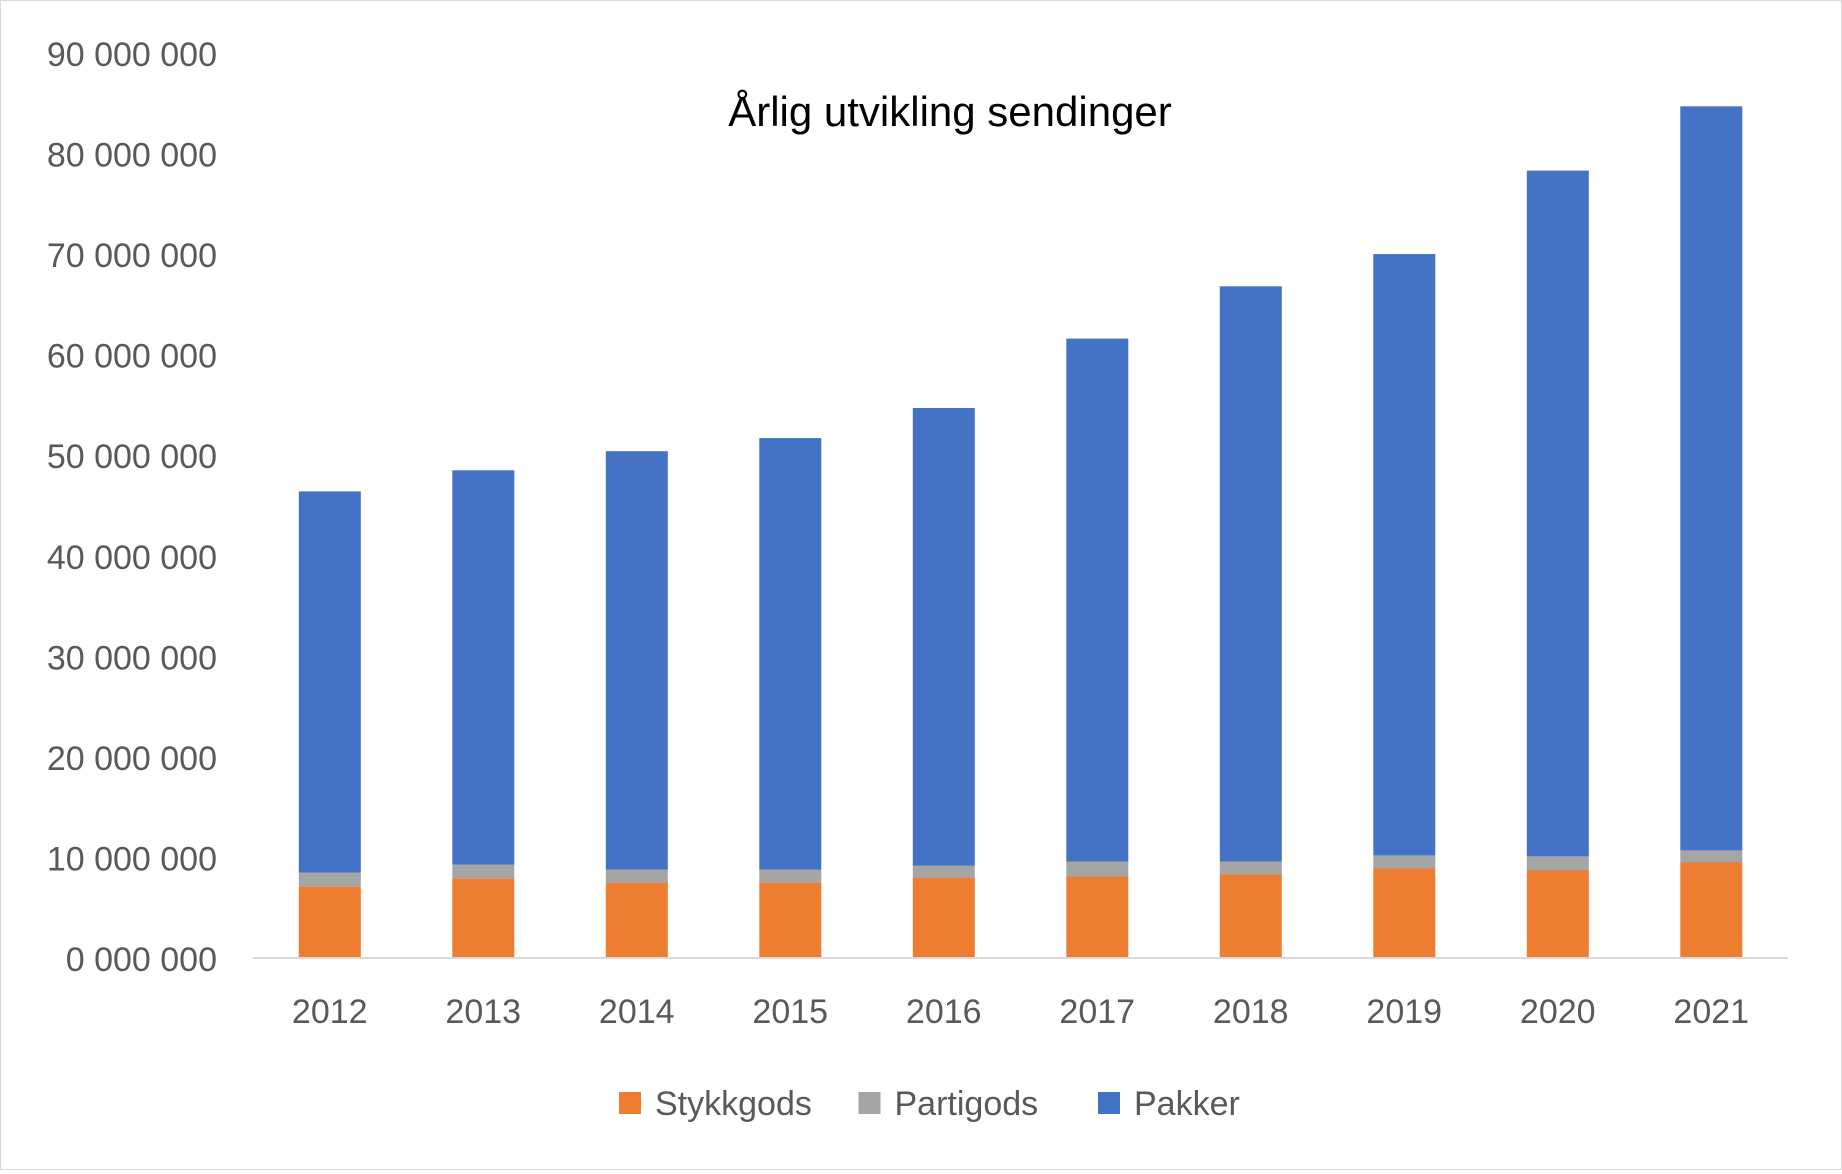 The image size is (1842, 1174). What do you see at coordinates (1187, 1104) in the screenshot?
I see `legend-label: Pakker` at bounding box center [1187, 1104].